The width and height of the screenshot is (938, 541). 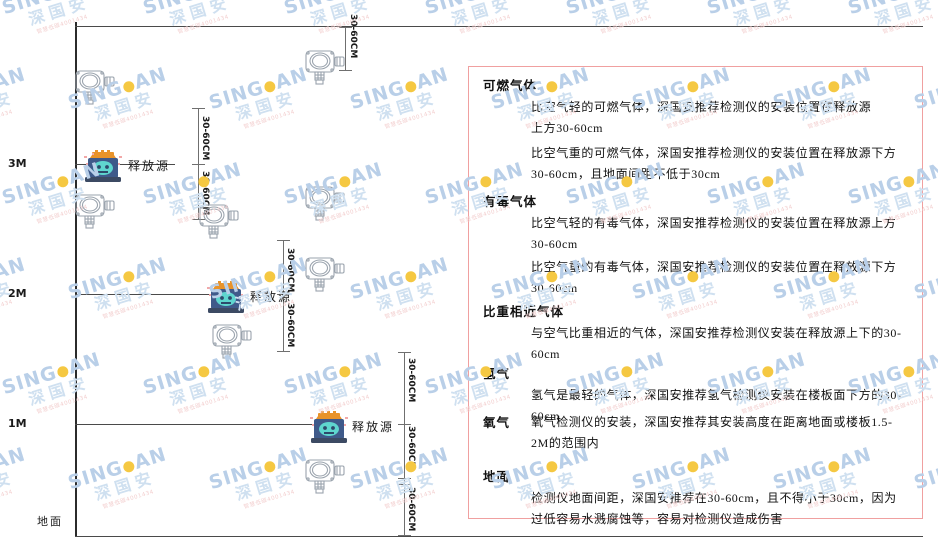 I want to click on section-text-toxic-heavy: 比空气重的有毒气体，深国安推荐检测仪的安装位置在释放源下方30-60cm, so click(x=714, y=277).